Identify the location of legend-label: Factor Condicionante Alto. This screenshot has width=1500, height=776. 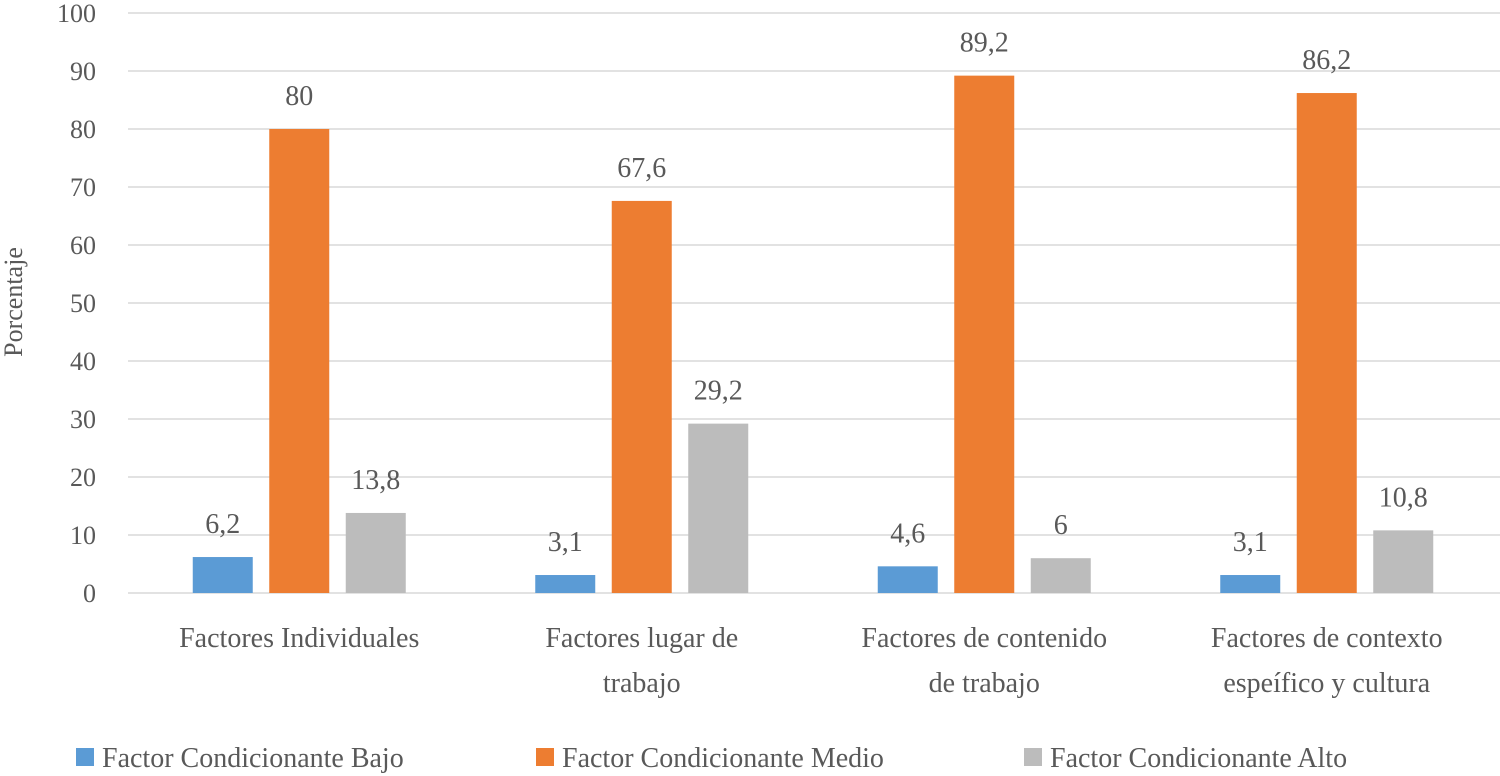
(1198, 758).